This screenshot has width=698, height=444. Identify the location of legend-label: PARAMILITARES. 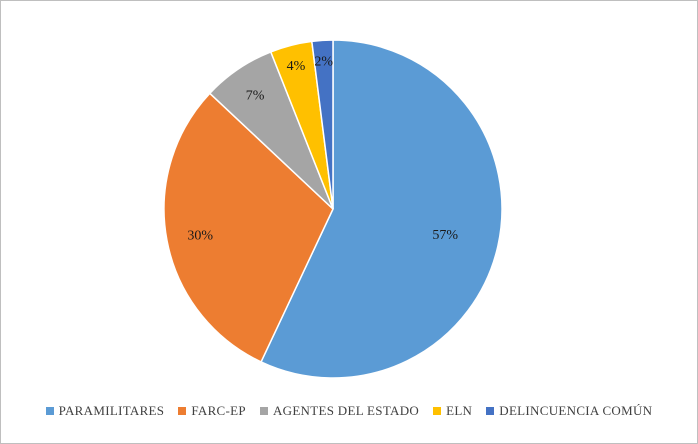
(111, 410).